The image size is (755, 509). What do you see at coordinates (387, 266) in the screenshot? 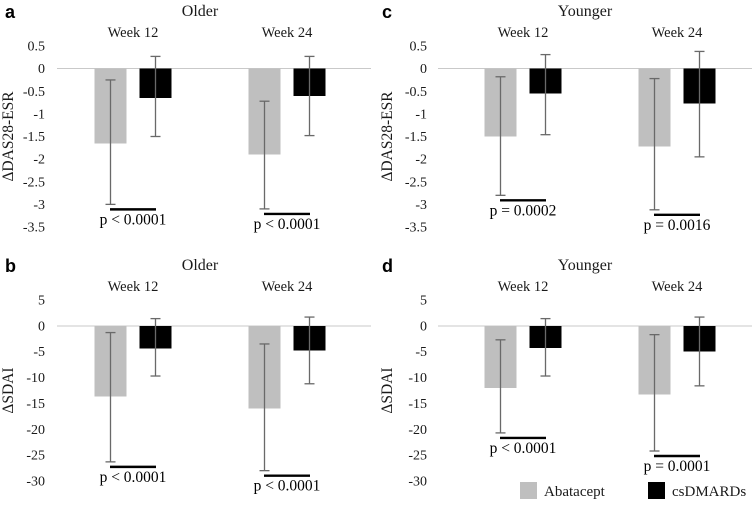
I see `panel-letter: d` at bounding box center [387, 266].